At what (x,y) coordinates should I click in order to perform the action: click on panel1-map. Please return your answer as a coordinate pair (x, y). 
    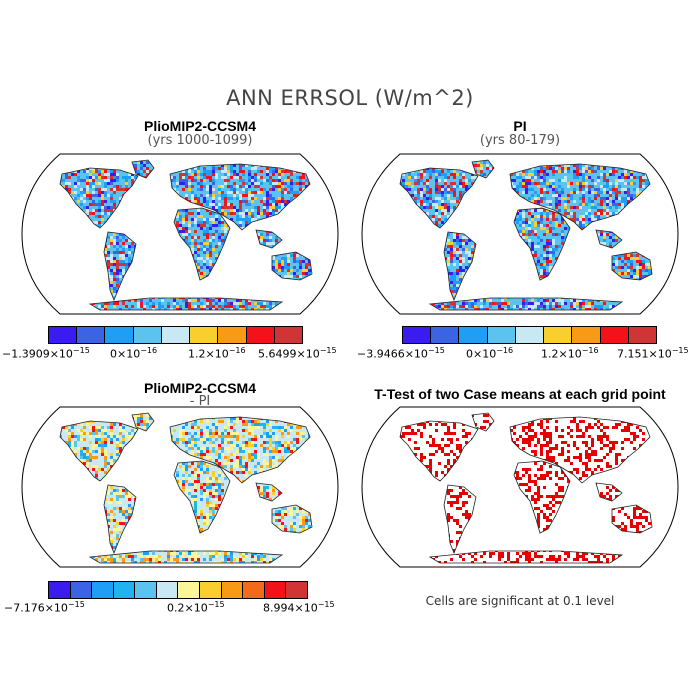
    Looking at the image, I should click on (180, 234).